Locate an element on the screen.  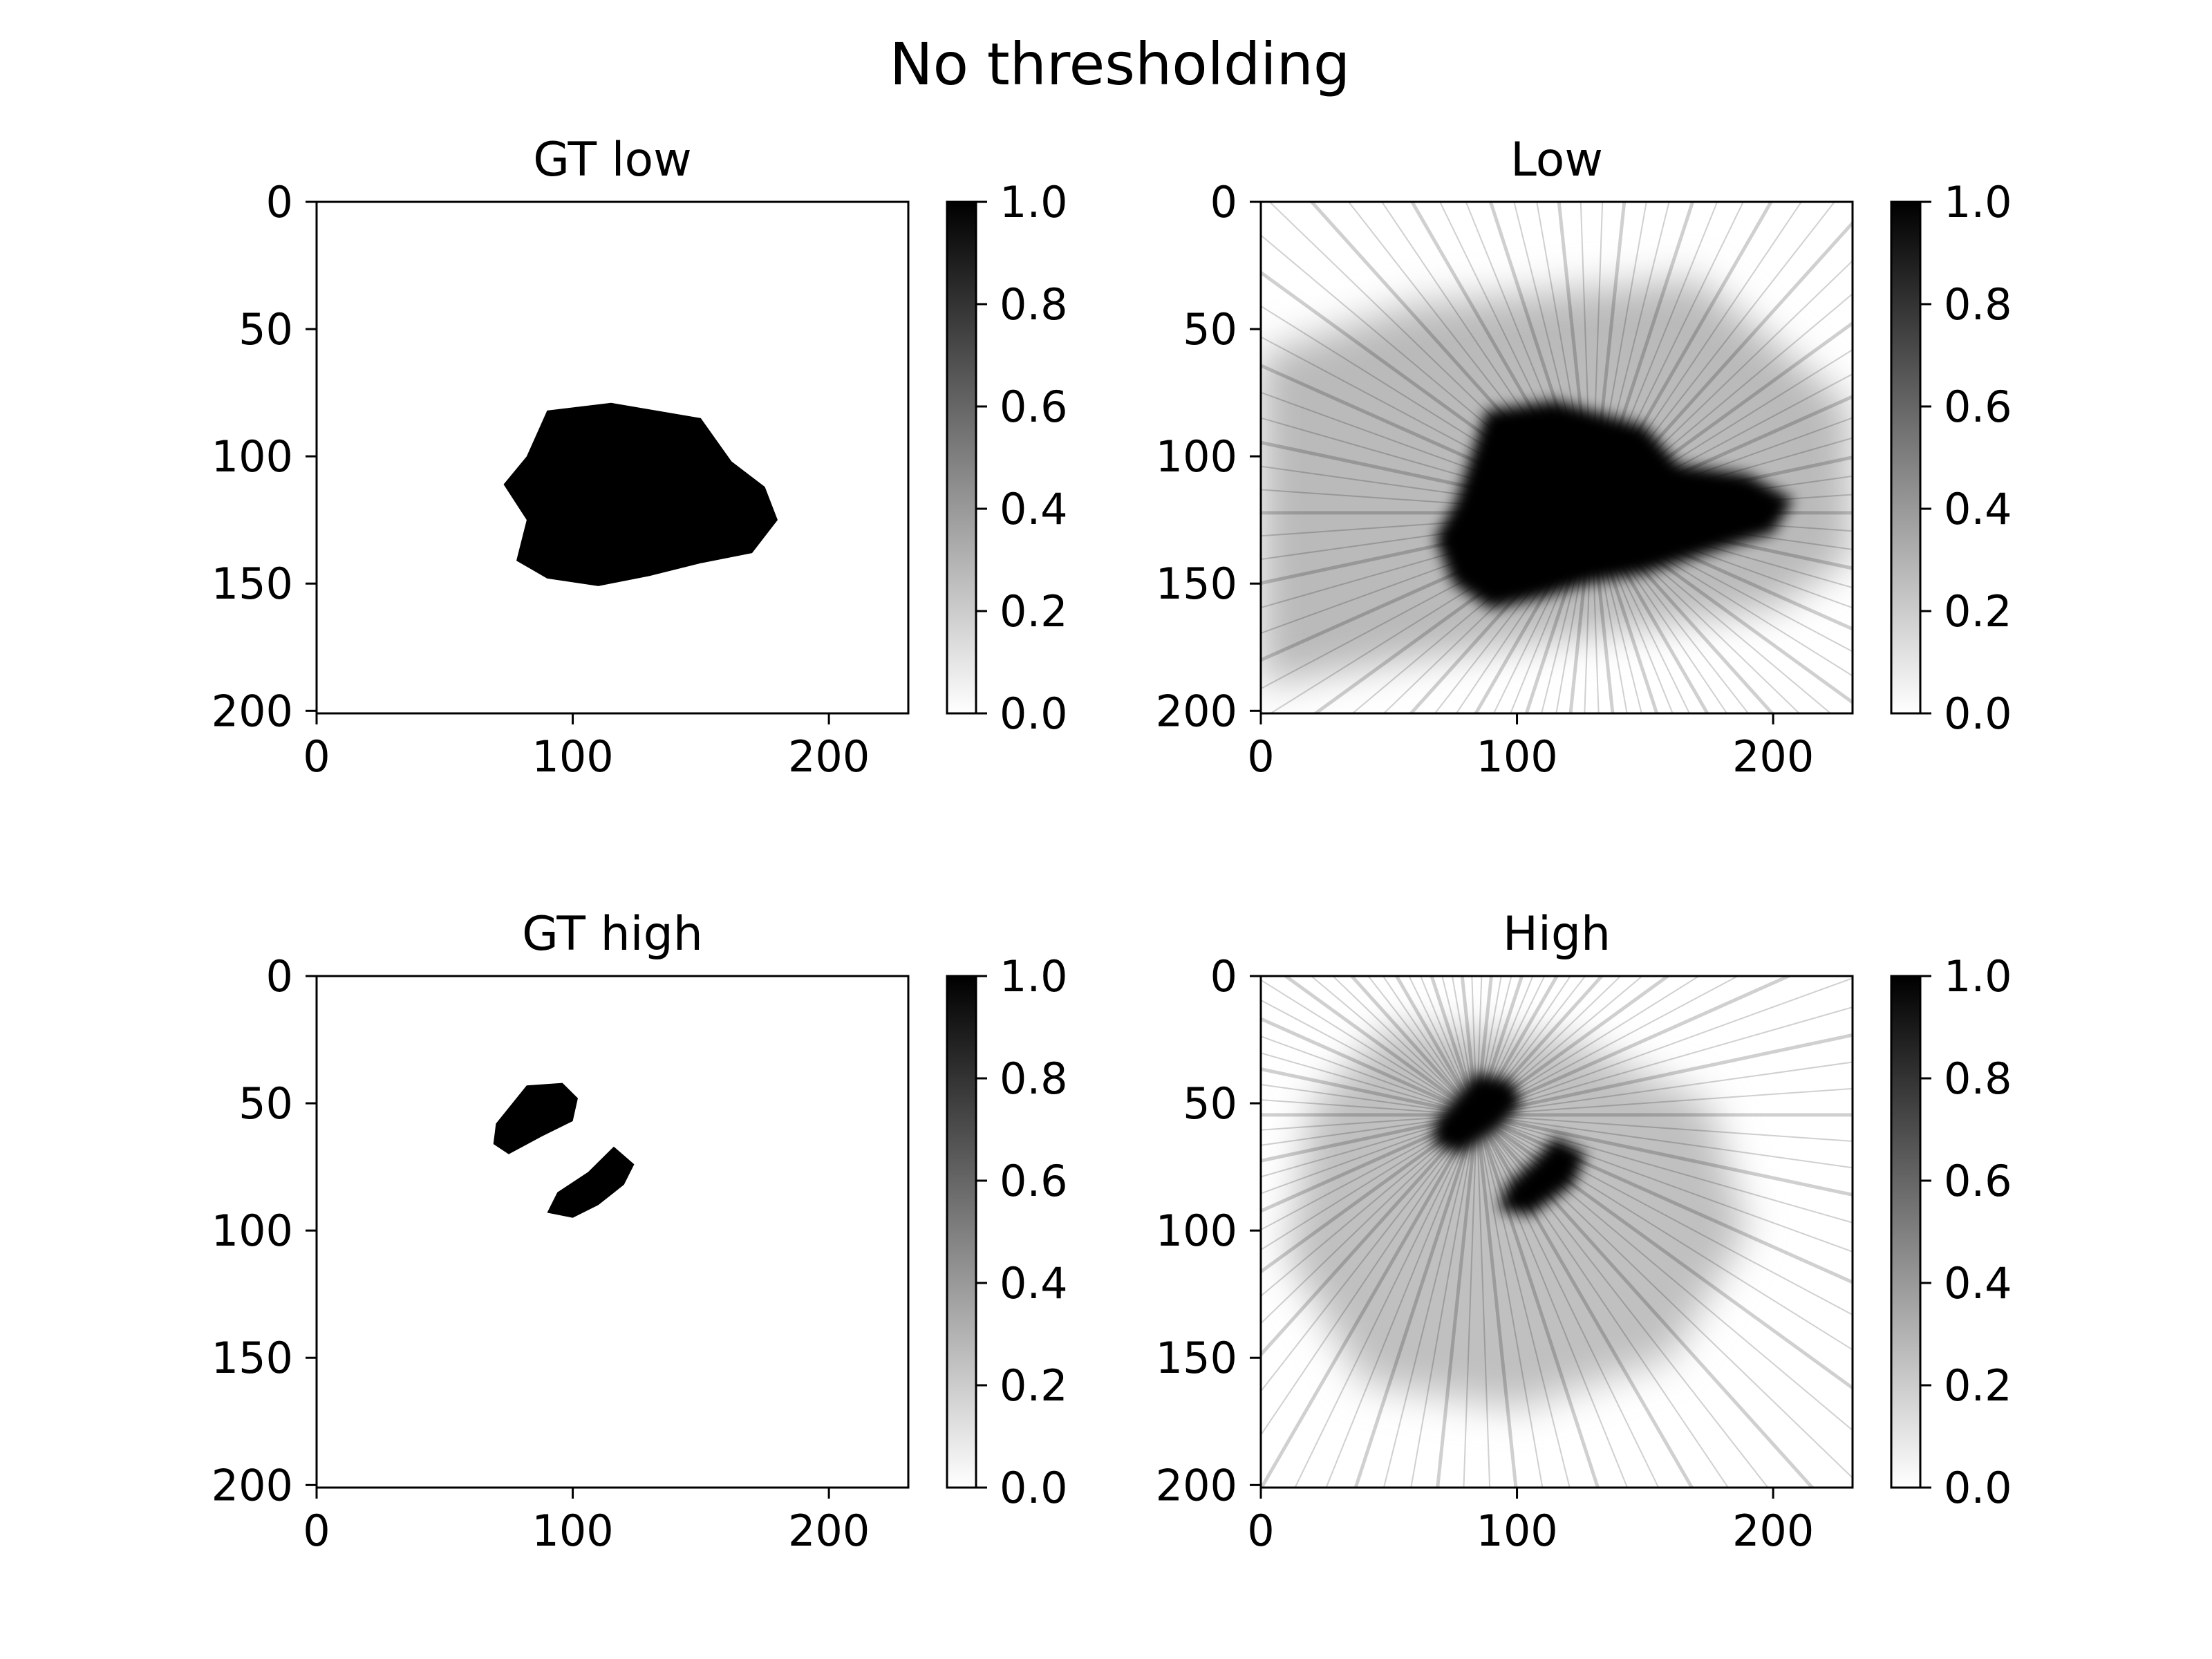
gt-low-colorbar is located at coordinates (962, 458).